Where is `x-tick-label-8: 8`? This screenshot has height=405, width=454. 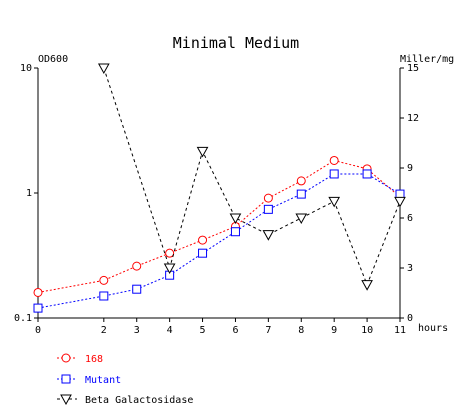
x-tick-label-8: 8 is located at coordinates (301, 330).